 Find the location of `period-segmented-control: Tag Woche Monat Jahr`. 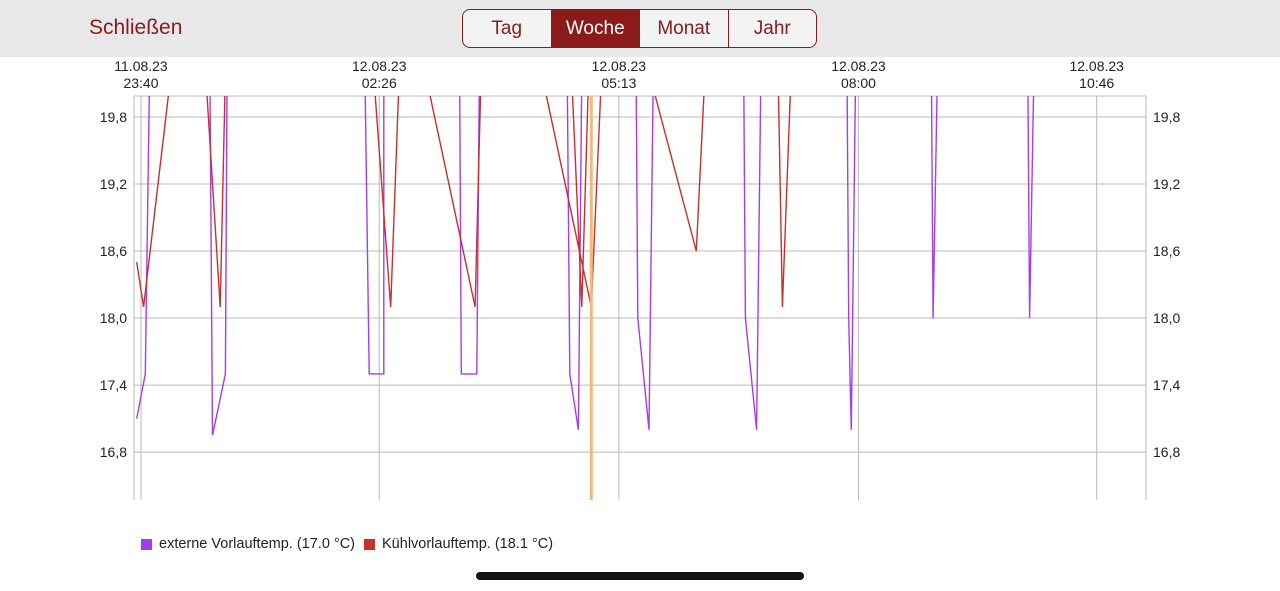

period-segmented-control: Tag Woche Monat Jahr is located at coordinates (639, 28).